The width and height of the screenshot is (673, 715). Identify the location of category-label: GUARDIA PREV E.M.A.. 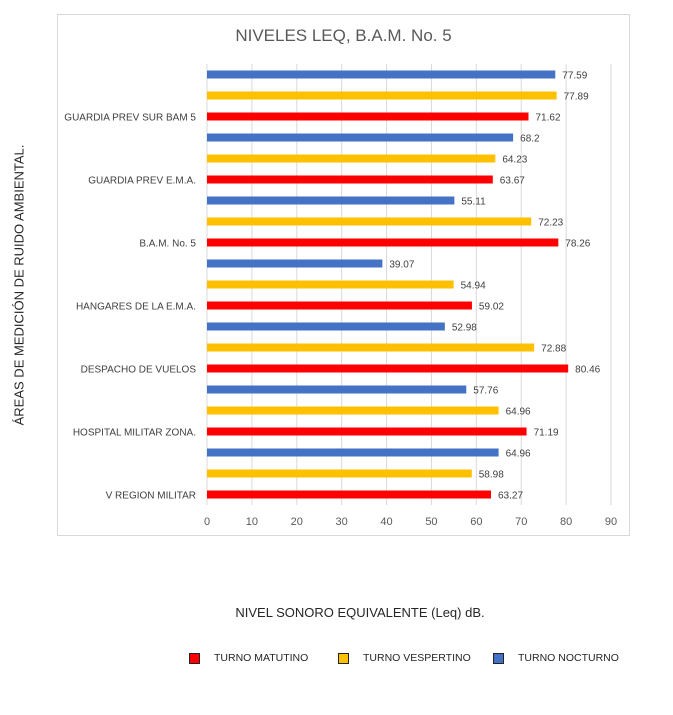
(142, 181).